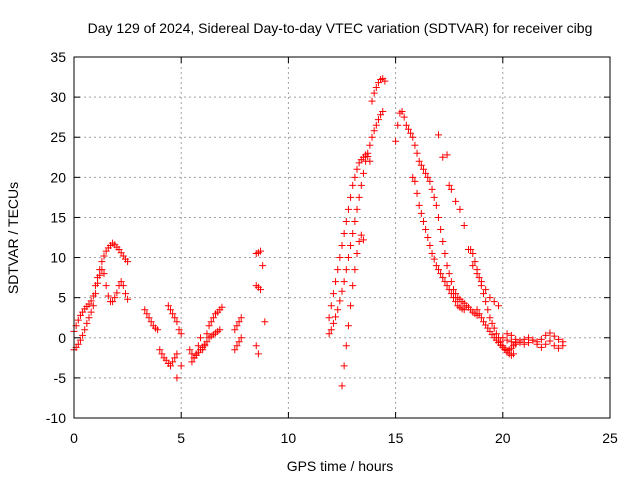 The height and width of the screenshot is (480, 640). I want to click on series-s12, so click(257, 350).